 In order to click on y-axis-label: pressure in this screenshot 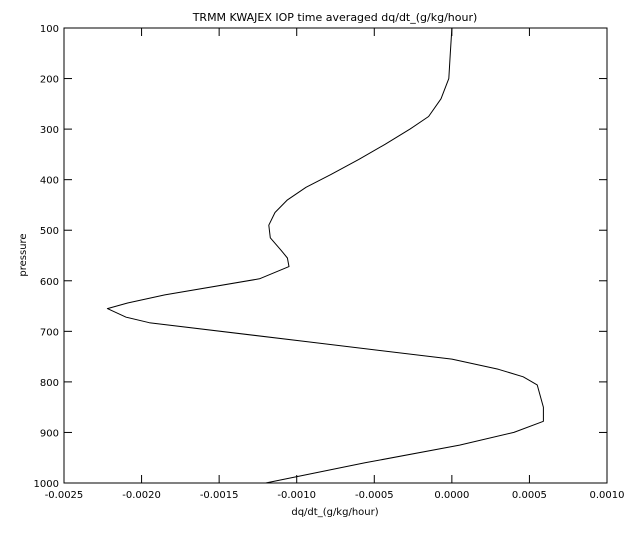, I will do `click(23, 254)`.